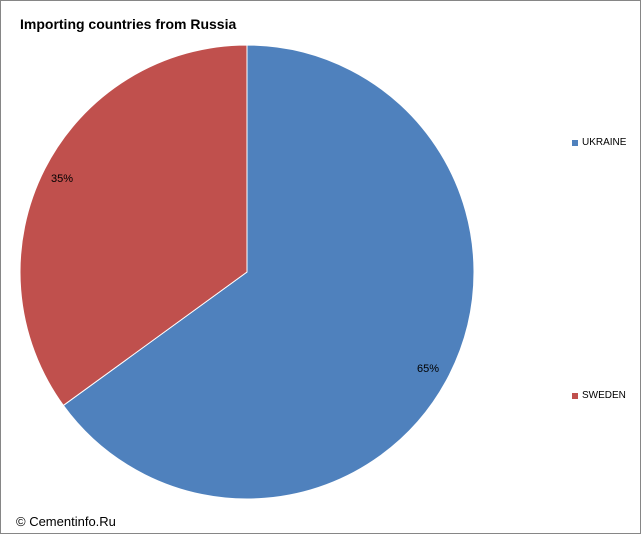 The height and width of the screenshot is (534, 641). I want to click on legend-swatch-sweden, so click(575, 395).